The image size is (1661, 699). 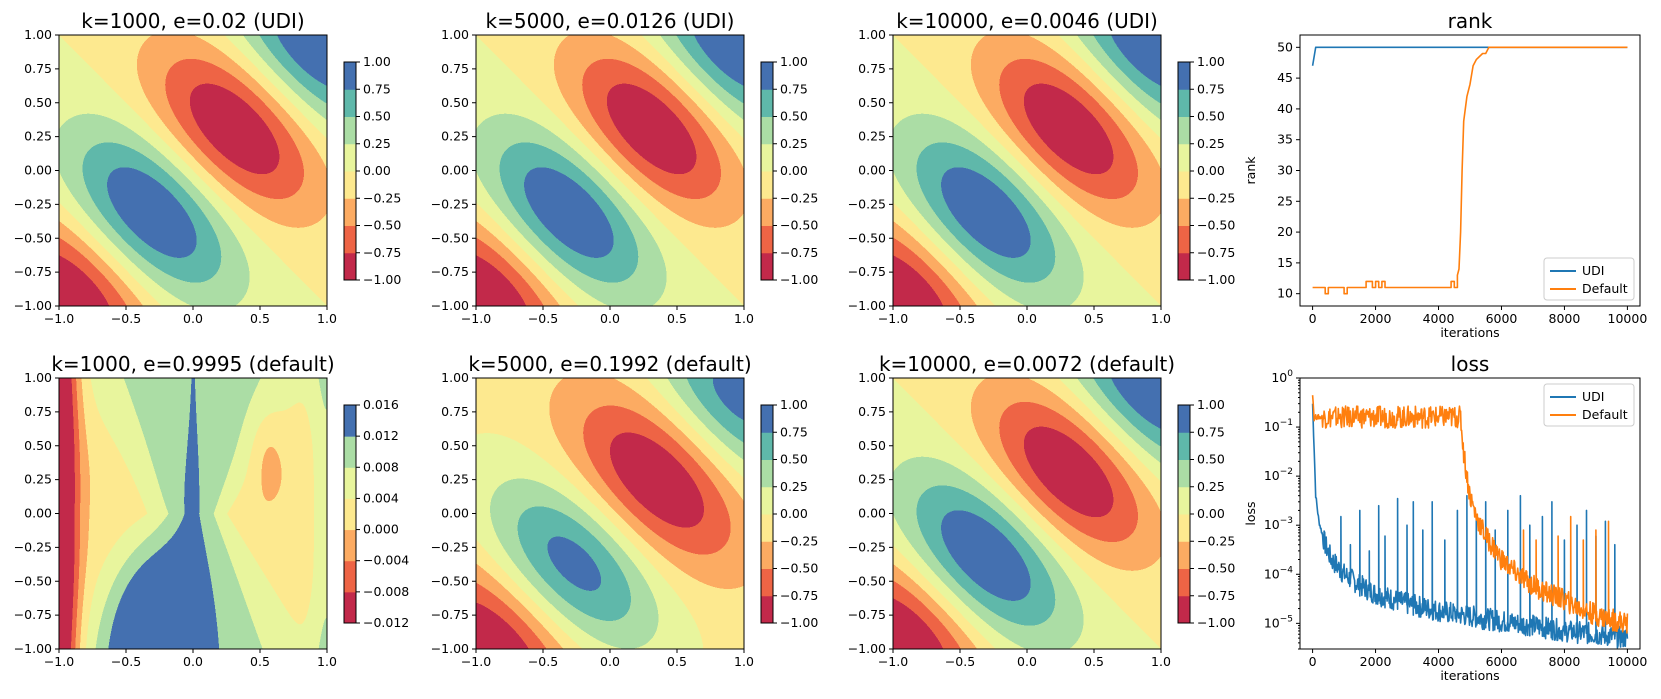 What do you see at coordinates (381, 404) in the screenshot?
I see `colorbar-tick-label: 0.016` at bounding box center [381, 404].